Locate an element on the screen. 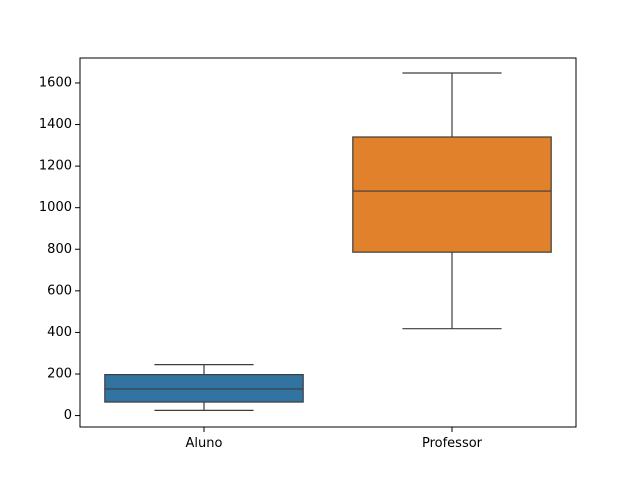  y-tick-label: 1200 is located at coordinates (55, 166).